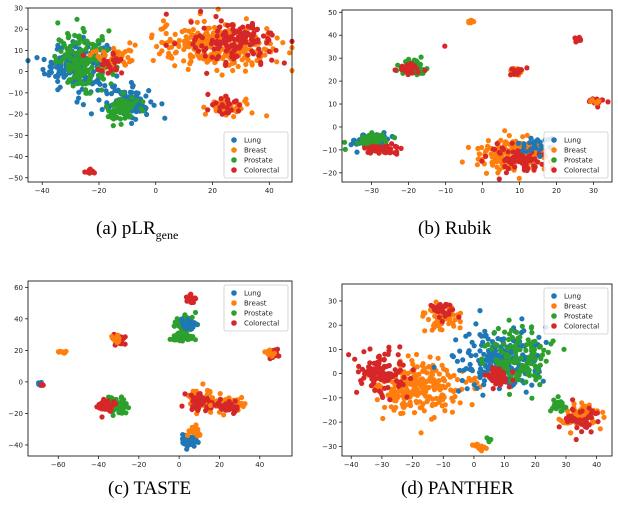 The image size is (618, 510). Describe the element at coordinates (575, 307) in the screenshot. I see `legend-label-breast: Breast` at that location.